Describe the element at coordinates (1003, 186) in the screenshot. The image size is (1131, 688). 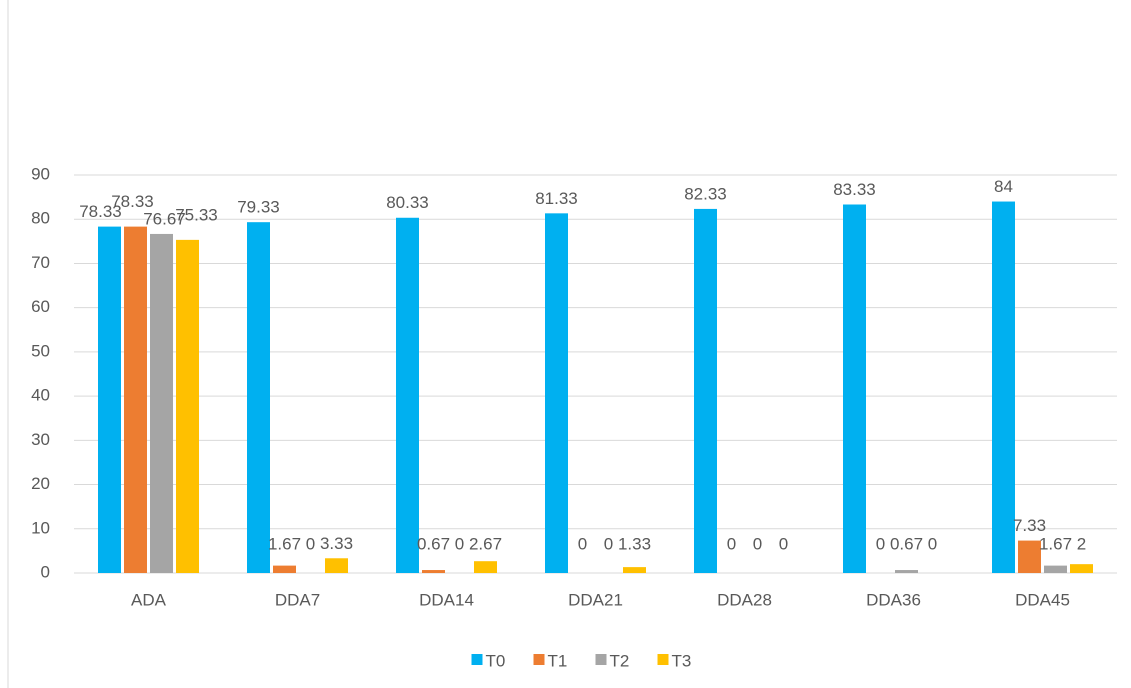
I see `data-label: 84` at that location.